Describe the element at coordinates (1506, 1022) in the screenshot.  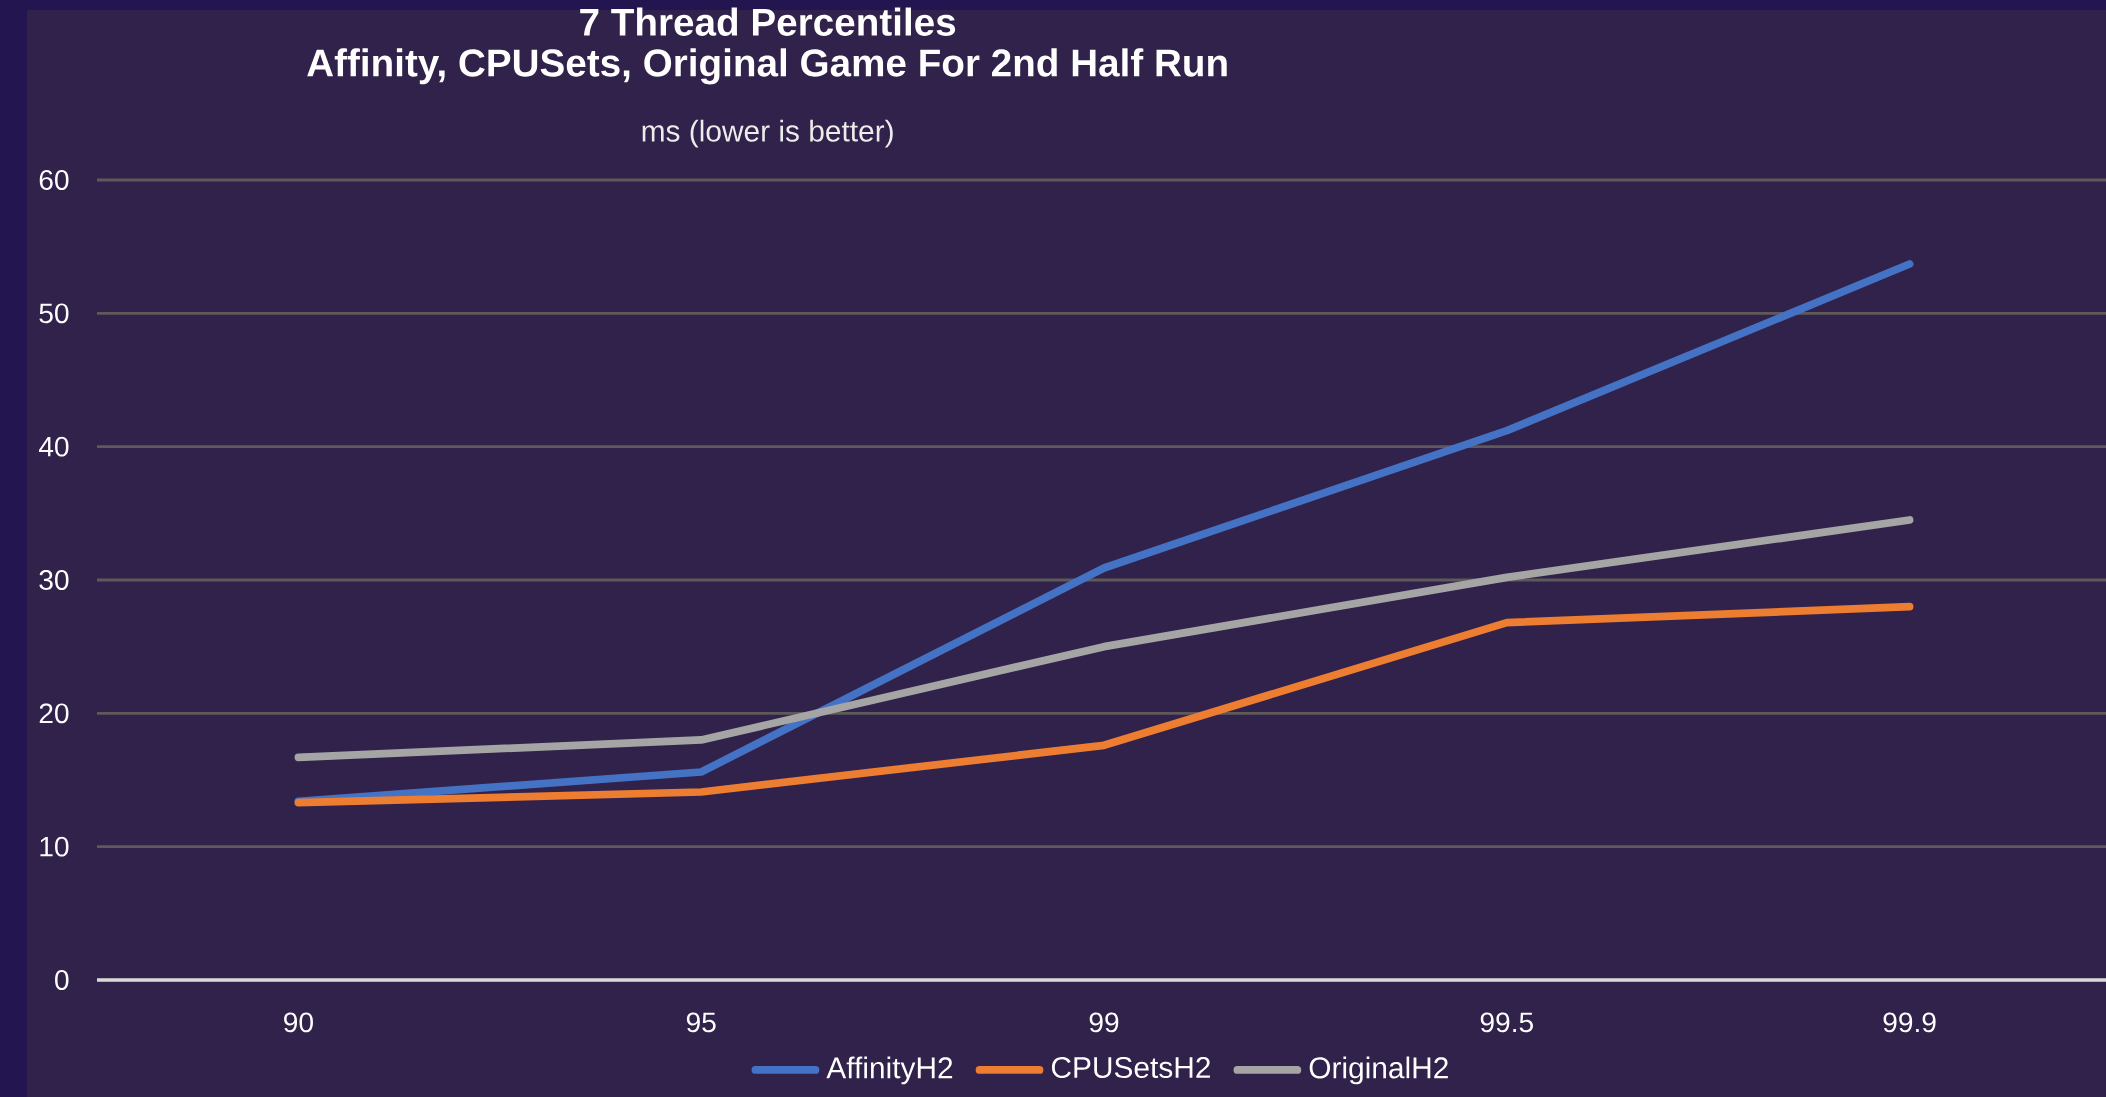
I see `x-tick-label: 99.5` at that location.